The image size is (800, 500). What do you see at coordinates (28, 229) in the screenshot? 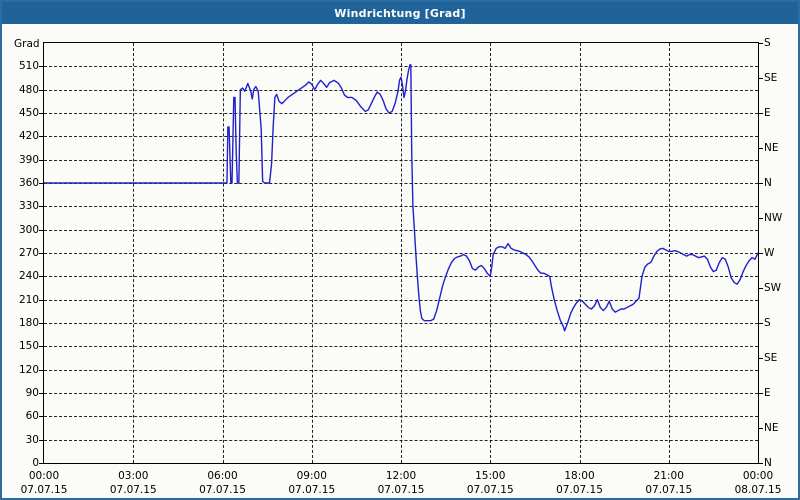
I see `y-tick-label-left: 300` at bounding box center [28, 229].